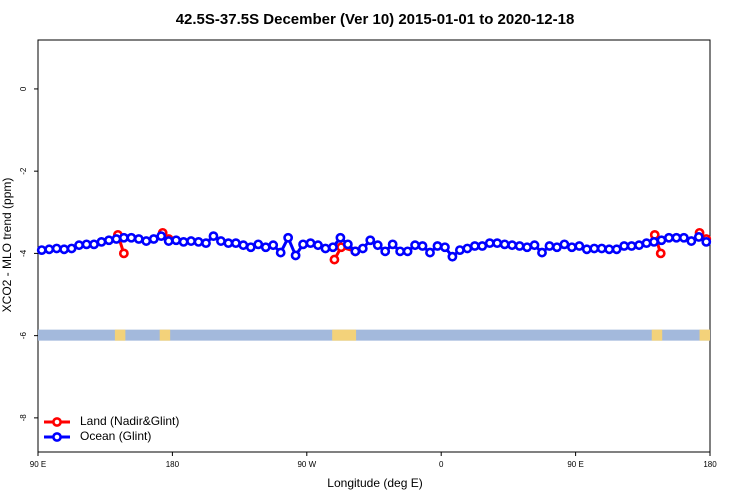  What do you see at coordinates (129, 421) in the screenshot?
I see `legend-label: Land (Nadir&Glint)` at bounding box center [129, 421].